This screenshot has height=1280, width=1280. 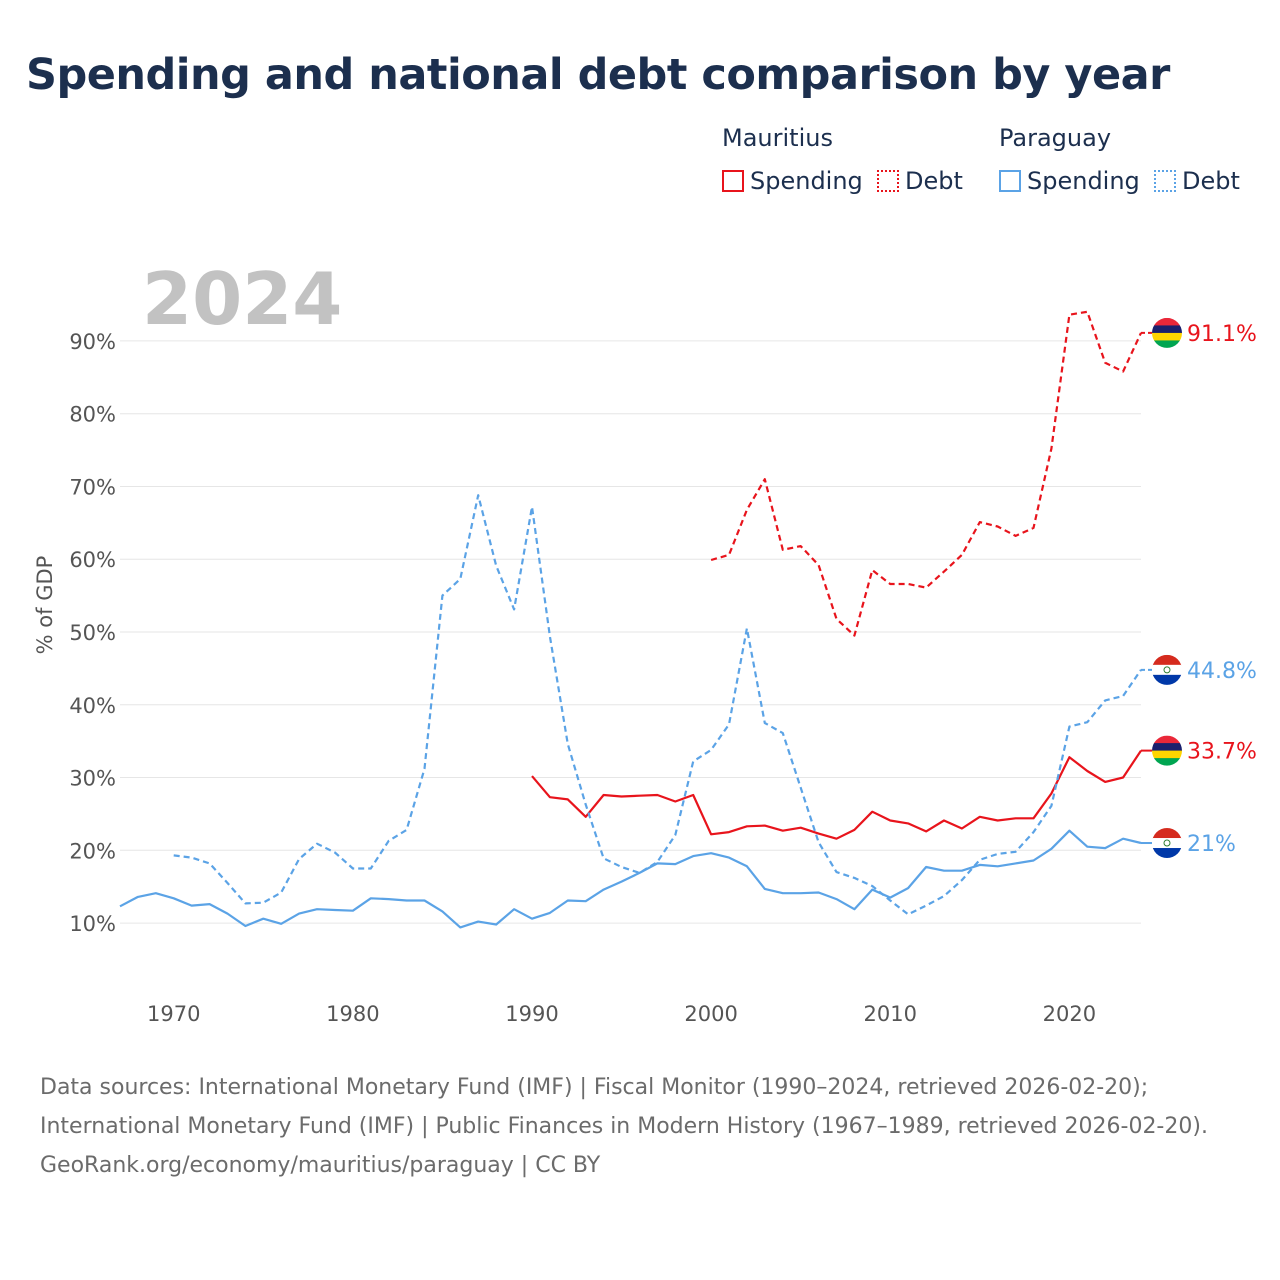 What do you see at coordinates (92, 342) in the screenshot?
I see `y-tick-label: 90%` at bounding box center [92, 342].